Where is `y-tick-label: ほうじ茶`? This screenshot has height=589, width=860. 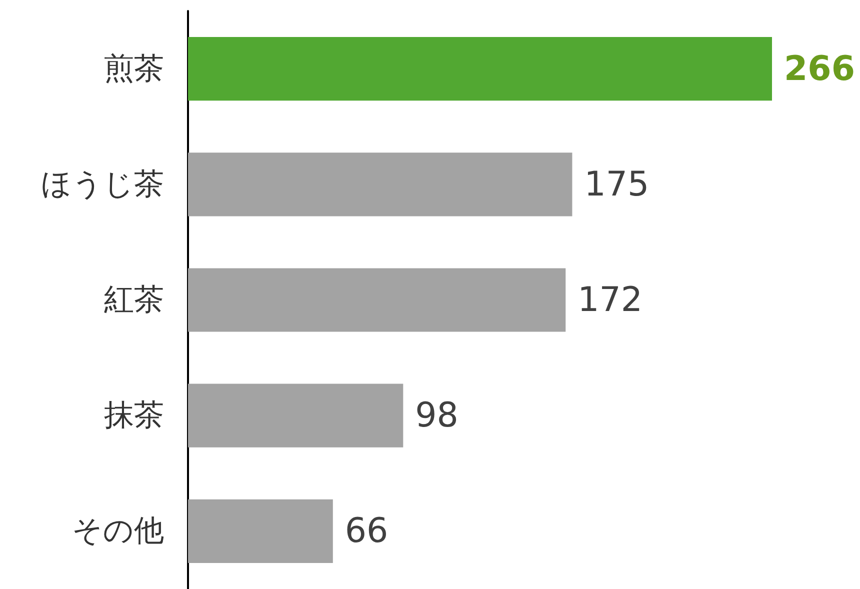 y-tick-label: ほうじ茶 is located at coordinates (102, 184).